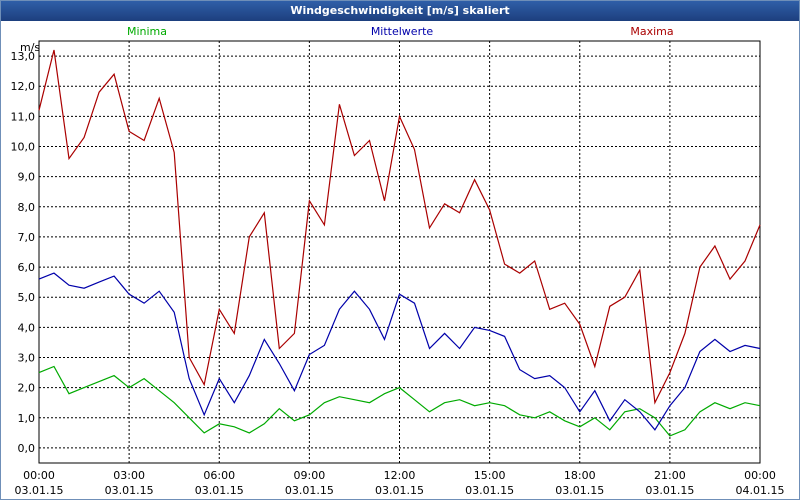  Describe the element at coordinates (27, 358) in the screenshot. I see `y-tick-label: 3,0` at that location.